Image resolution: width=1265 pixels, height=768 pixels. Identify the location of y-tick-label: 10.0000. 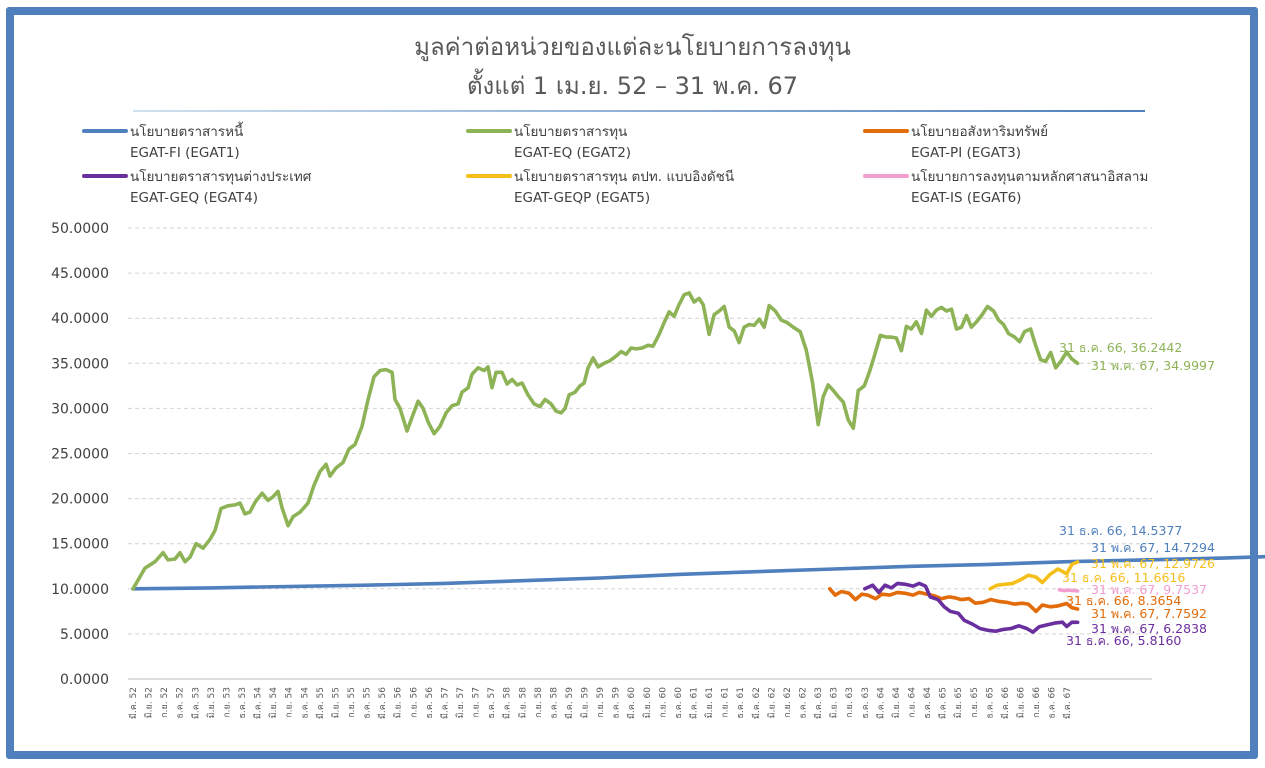
(80, 590).